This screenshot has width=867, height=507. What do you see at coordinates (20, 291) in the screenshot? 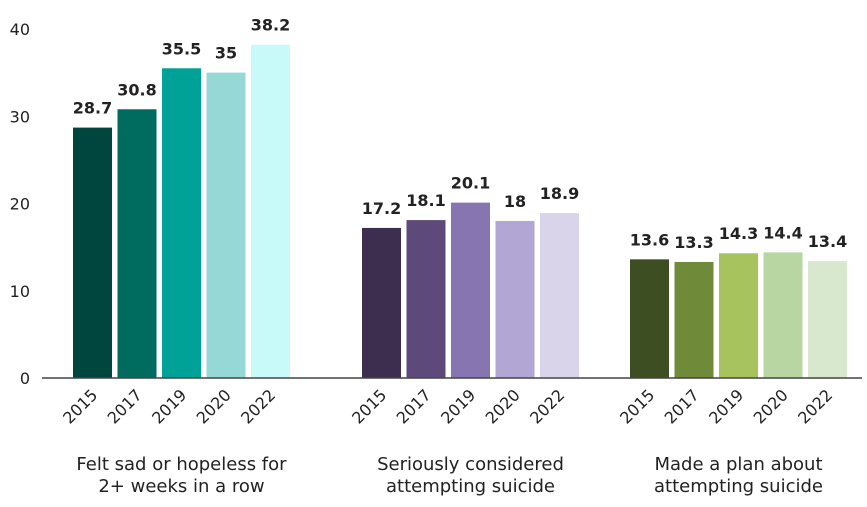
I see `y-tick-label: 10` at bounding box center [20, 291].